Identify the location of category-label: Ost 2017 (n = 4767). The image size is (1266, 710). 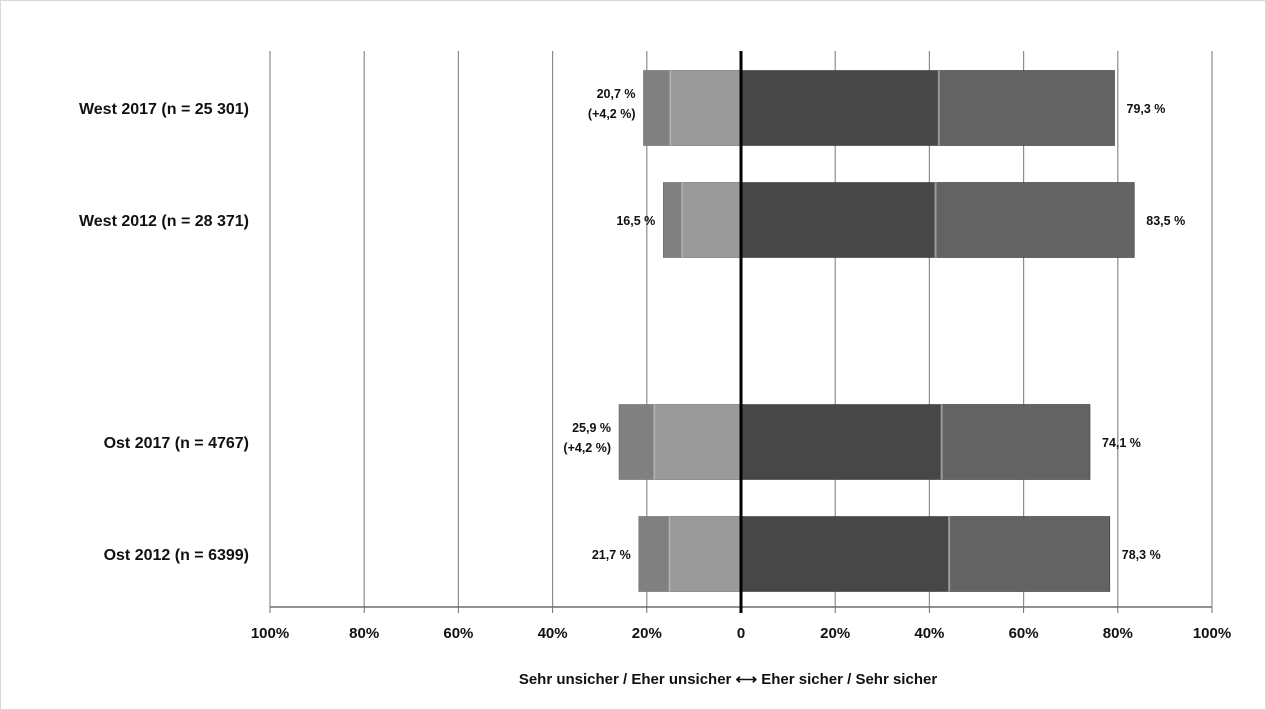
(176, 443).